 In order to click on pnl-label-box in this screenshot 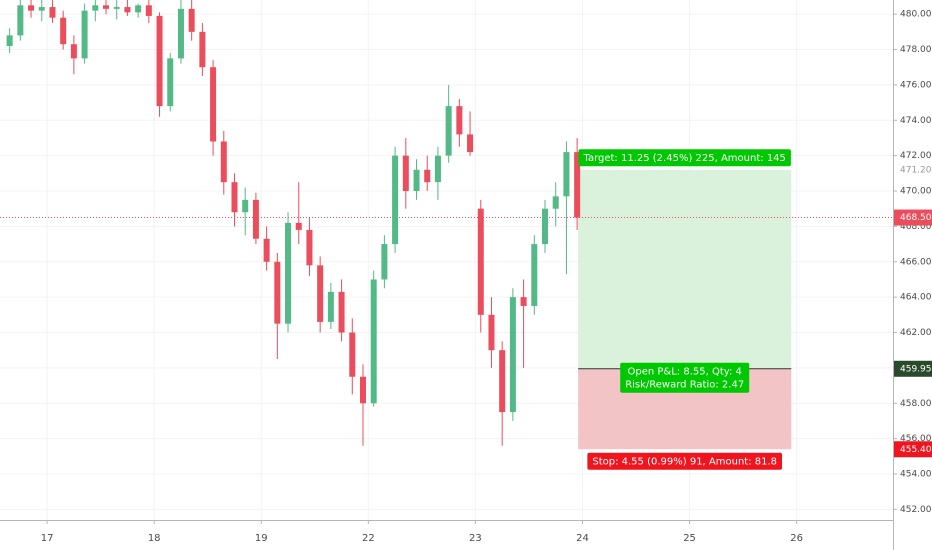, I will do `click(685, 377)`.